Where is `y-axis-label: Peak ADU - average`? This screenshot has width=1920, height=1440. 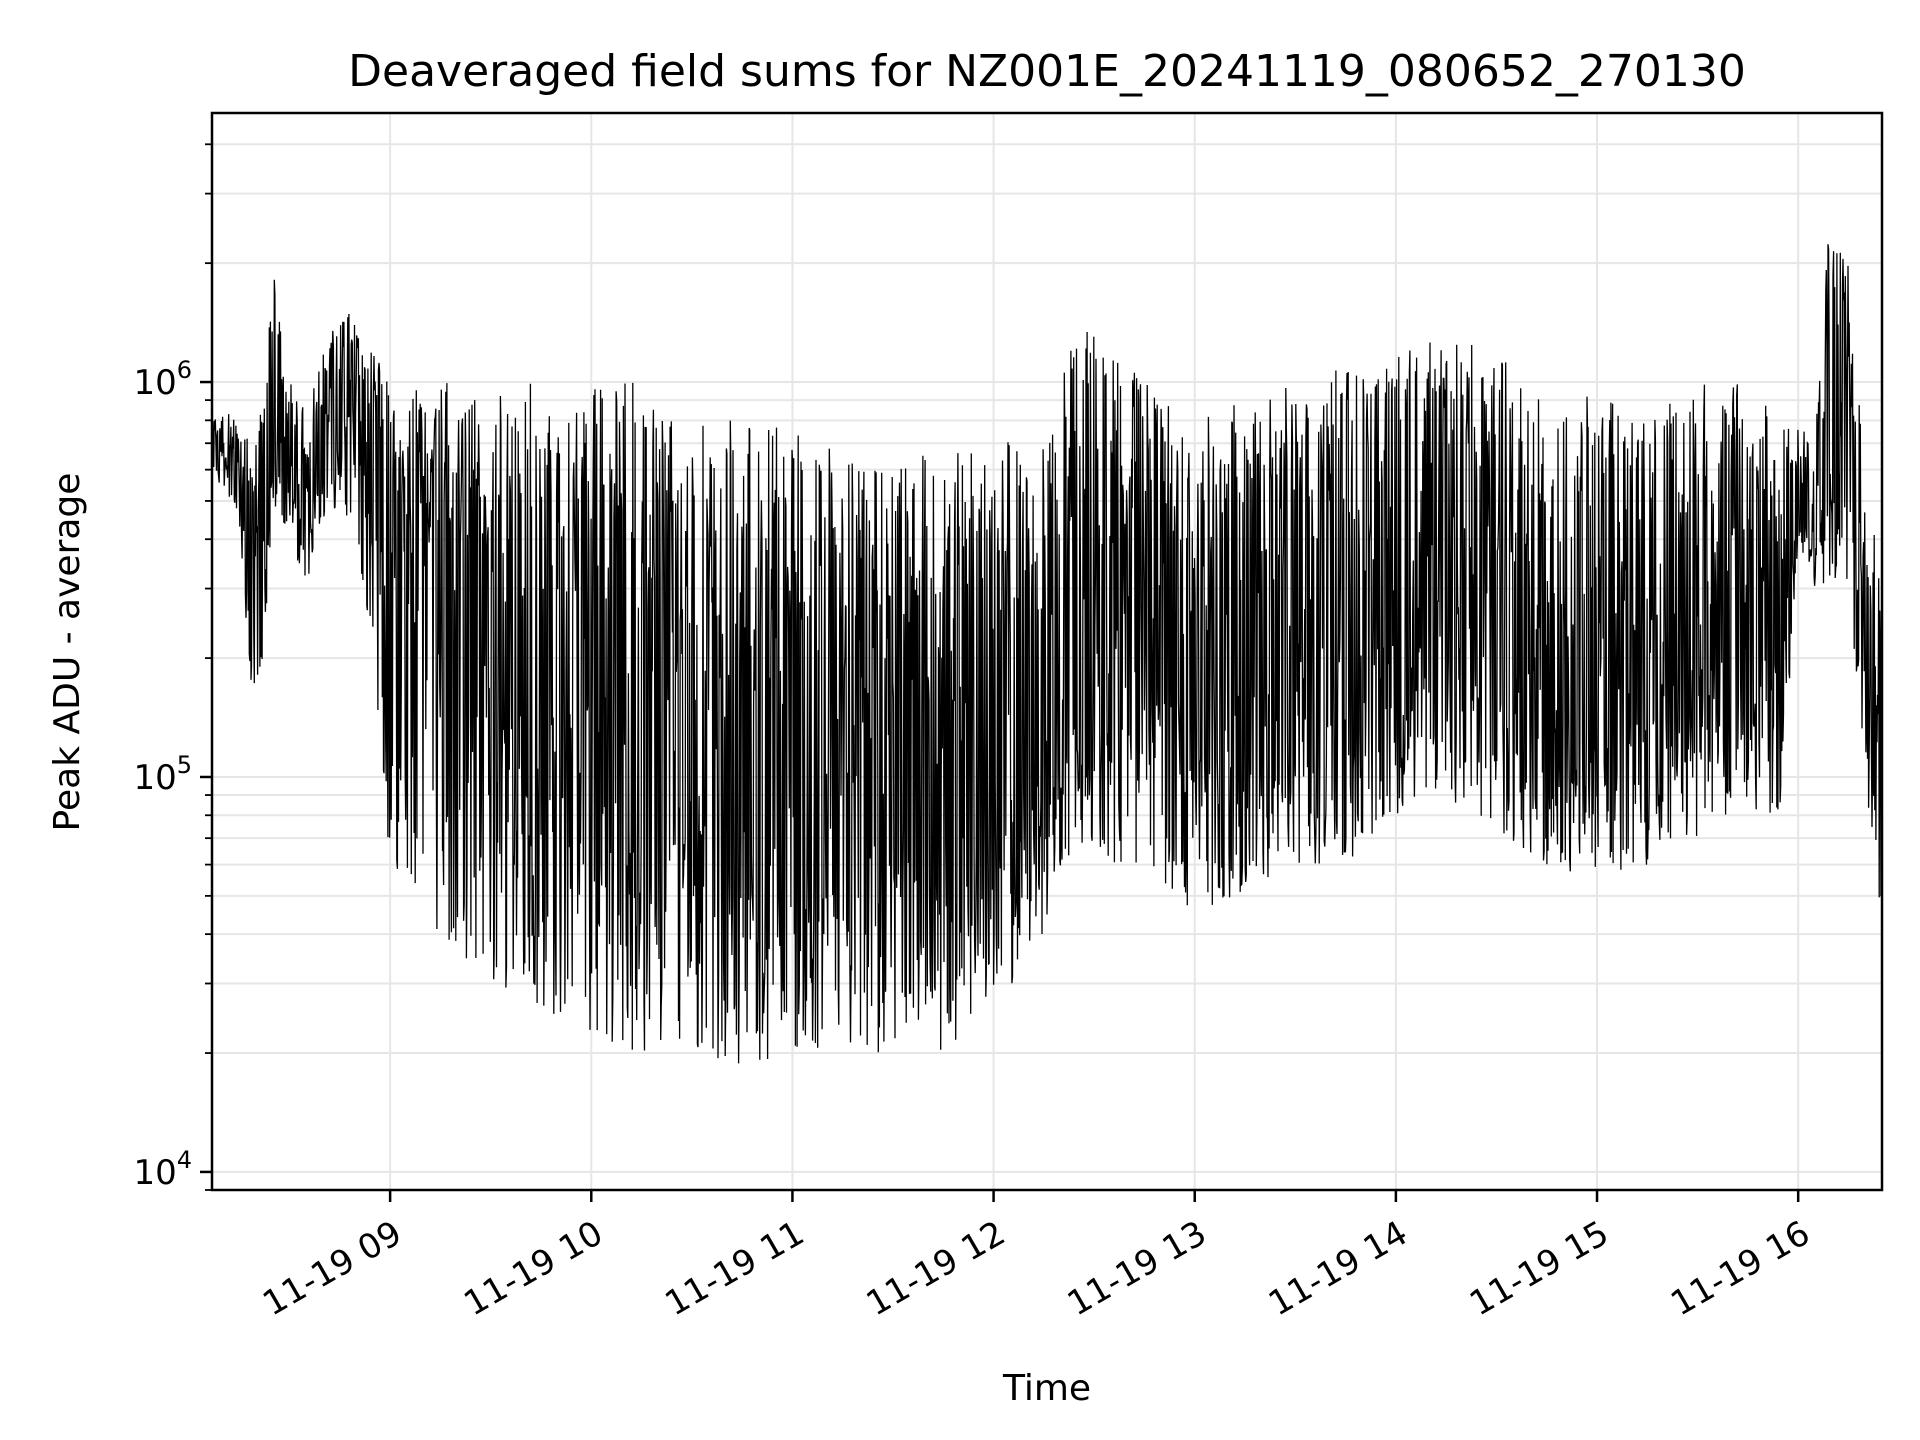 y-axis-label: Peak ADU - average is located at coordinates (67, 652).